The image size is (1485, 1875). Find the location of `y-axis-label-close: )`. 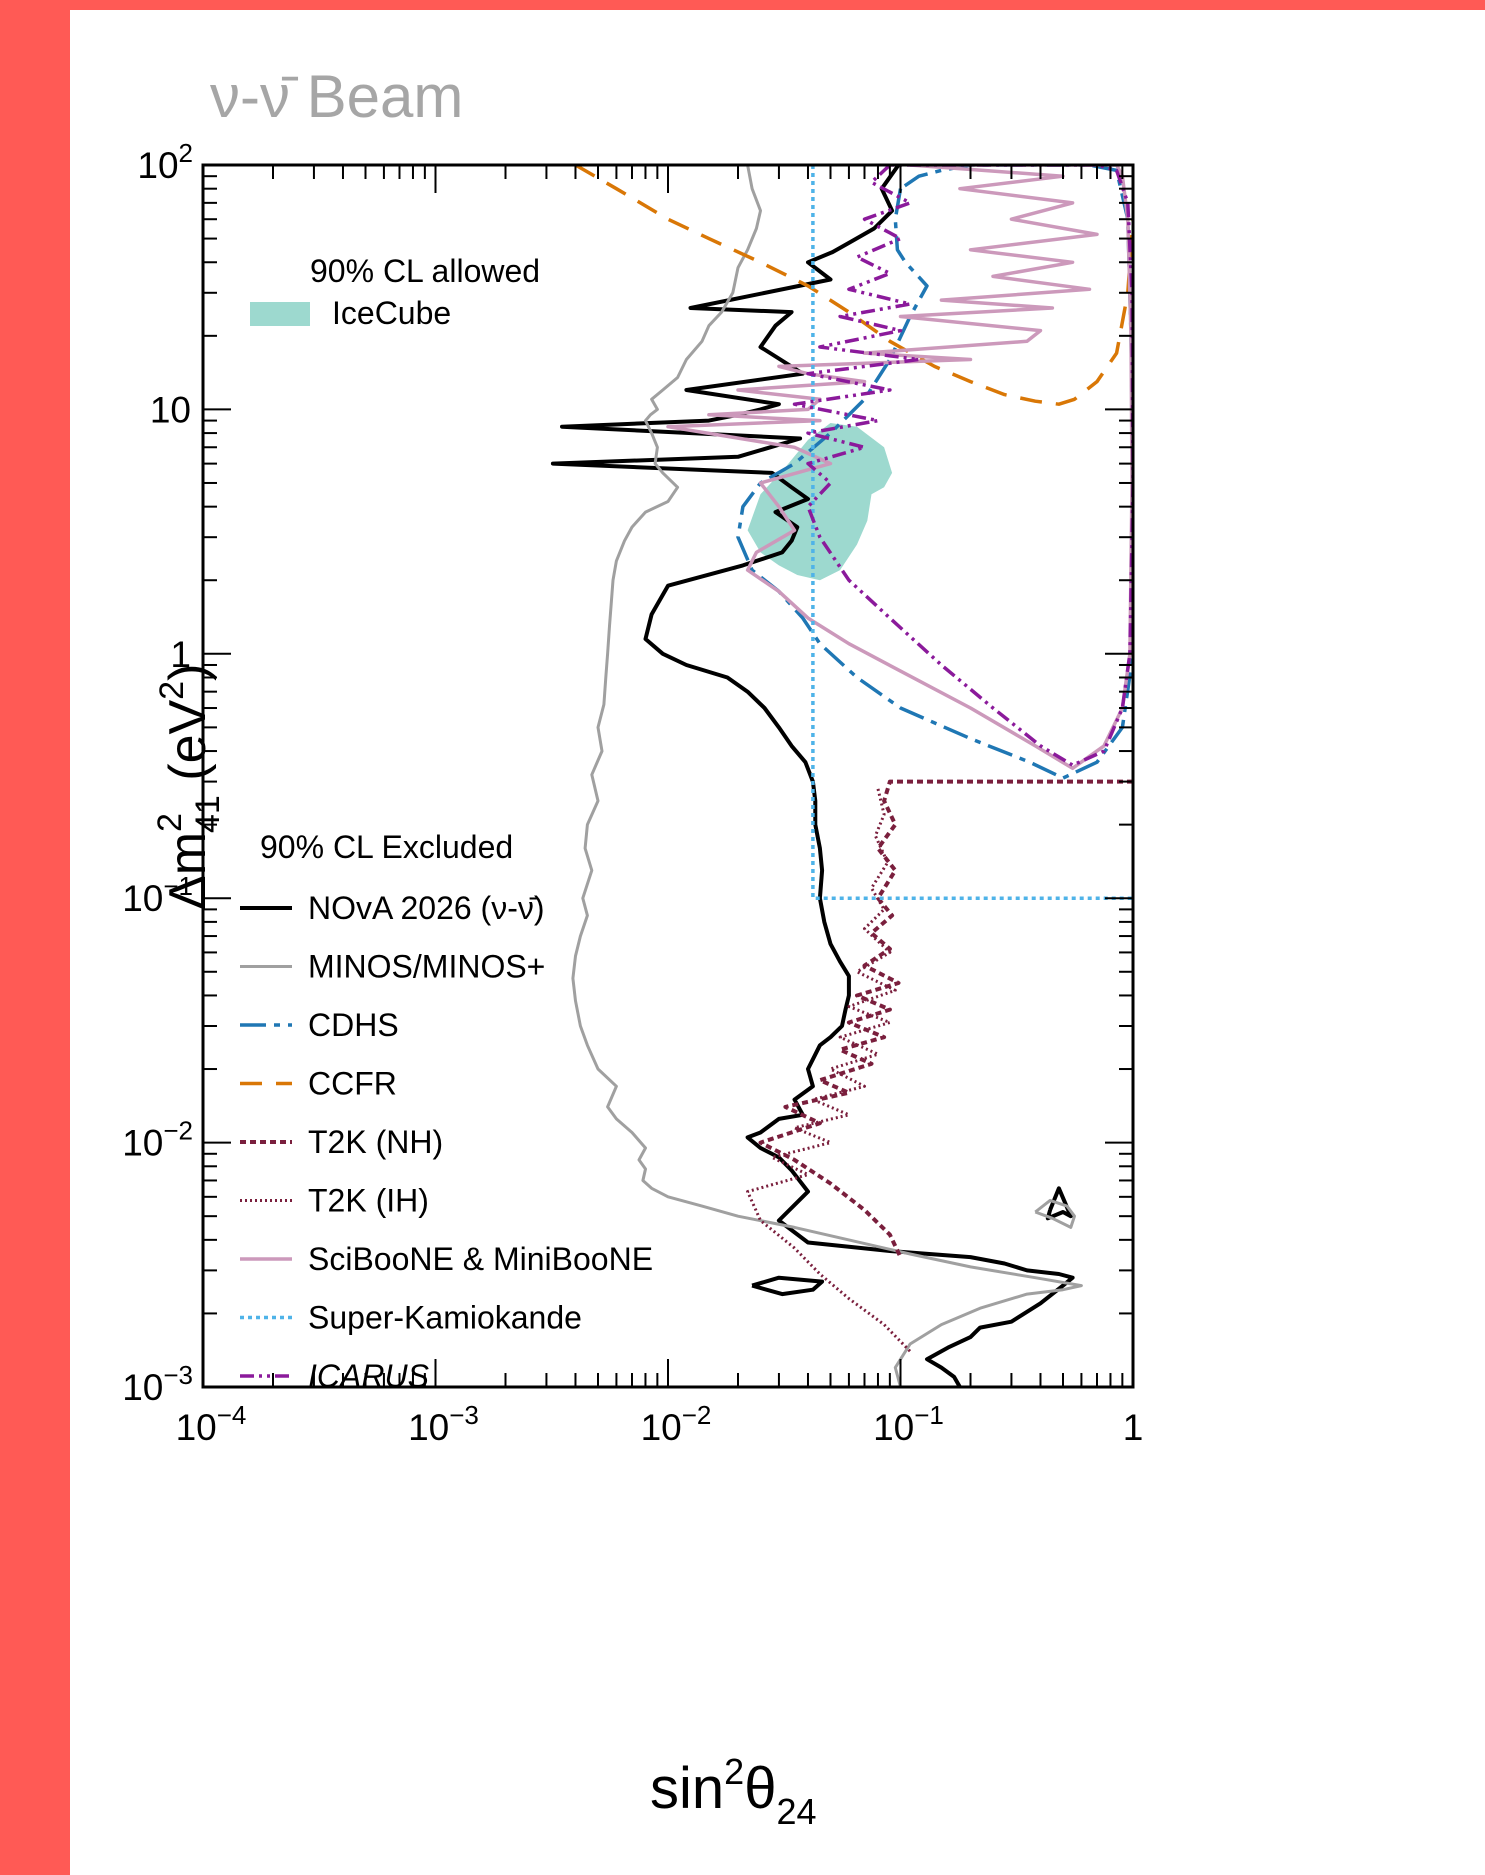

y-axis-label-close: ) is located at coordinates (188, 672).